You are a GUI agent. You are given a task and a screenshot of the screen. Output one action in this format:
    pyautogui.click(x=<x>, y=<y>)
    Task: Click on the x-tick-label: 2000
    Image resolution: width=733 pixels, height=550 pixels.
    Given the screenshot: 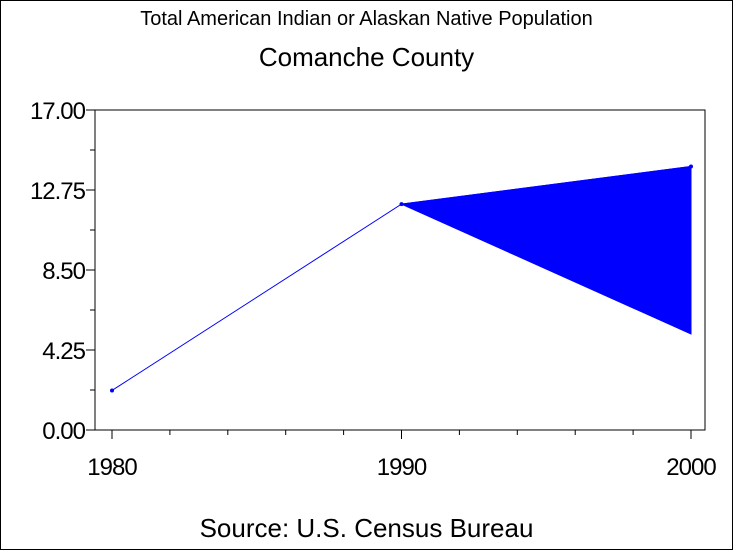 What is the action you would take?
    pyautogui.click(x=691, y=467)
    